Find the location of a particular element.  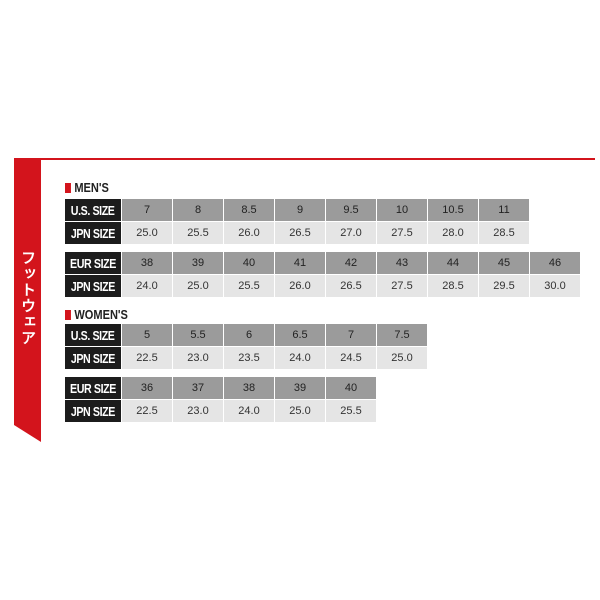

side-tab-label: フットウェア is located at coordinates (28, 298).